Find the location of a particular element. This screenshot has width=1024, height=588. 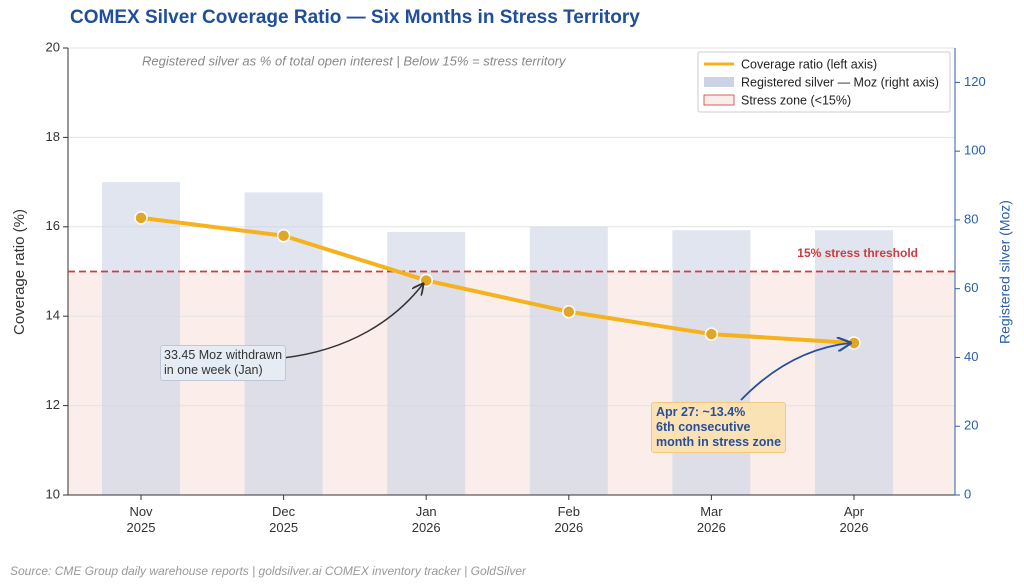

y-tick-label: 16 is located at coordinates (53, 225).